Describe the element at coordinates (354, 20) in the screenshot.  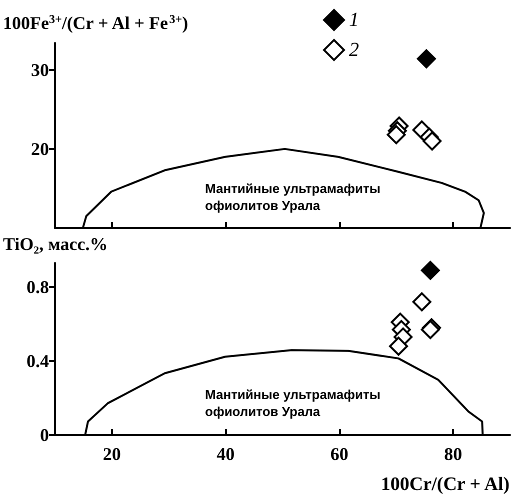
I see `legend-label: 1` at that location.